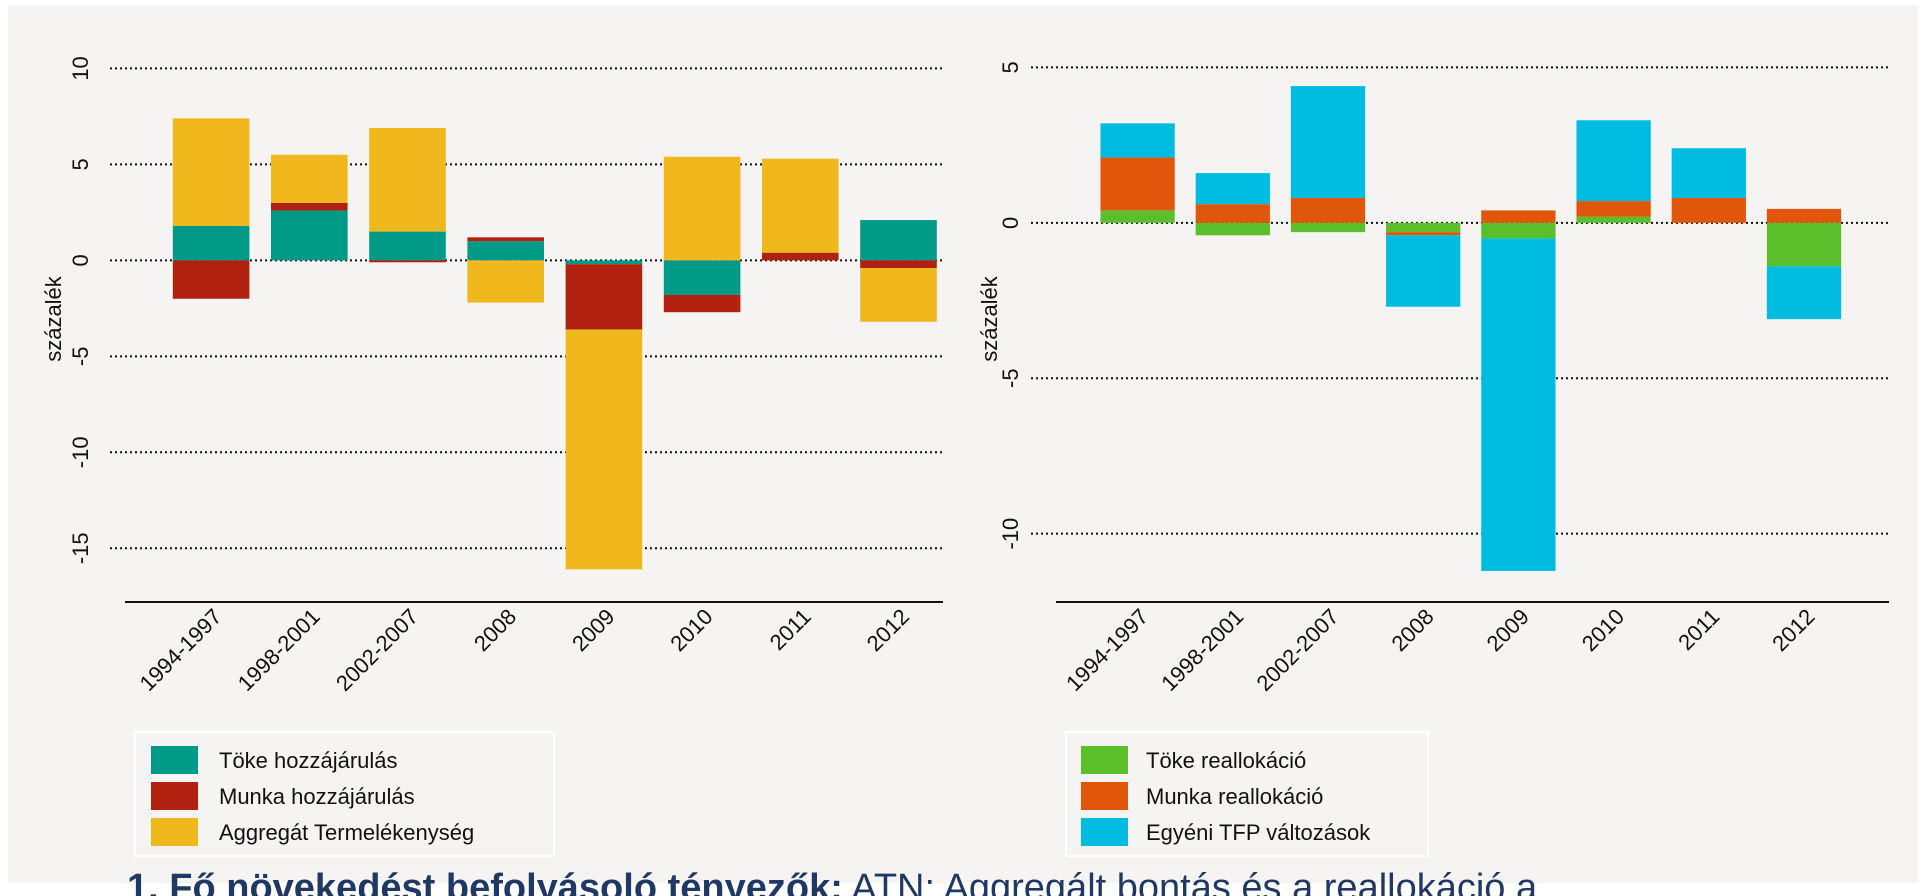 Image resolution: width=1925 pixels, height=896 pixels. What do you see at coordinates (80, 68) in the screenshot?
I see `y-tick-label: 10` at bounding box center [80, 68].